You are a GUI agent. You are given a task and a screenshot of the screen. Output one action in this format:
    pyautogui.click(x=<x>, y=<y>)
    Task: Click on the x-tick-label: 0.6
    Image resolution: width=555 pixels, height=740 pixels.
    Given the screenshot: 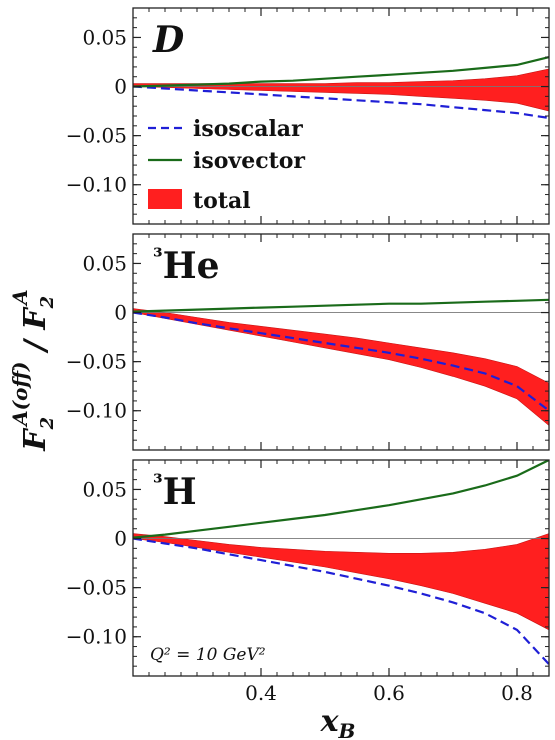 What is the action you would take?
    pyautogui.click(x=389, y=693)
    